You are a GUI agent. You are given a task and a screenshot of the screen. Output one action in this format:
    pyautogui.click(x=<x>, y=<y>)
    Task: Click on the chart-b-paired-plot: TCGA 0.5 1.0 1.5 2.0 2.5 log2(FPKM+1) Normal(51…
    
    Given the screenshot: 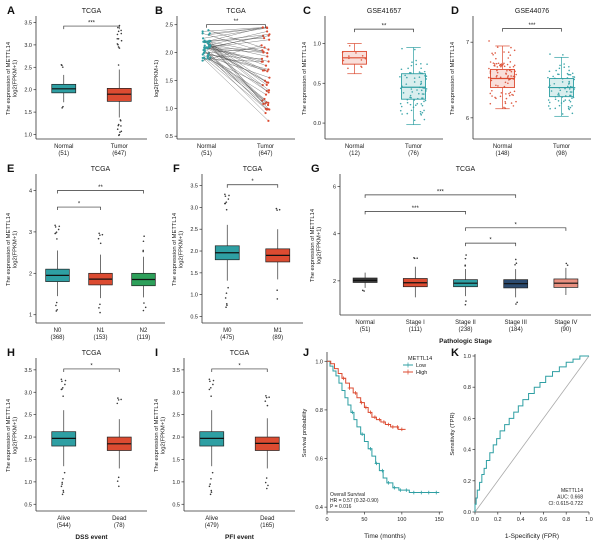 What is the action you would take?
    pyautogui.click(x=224, y=82)
    